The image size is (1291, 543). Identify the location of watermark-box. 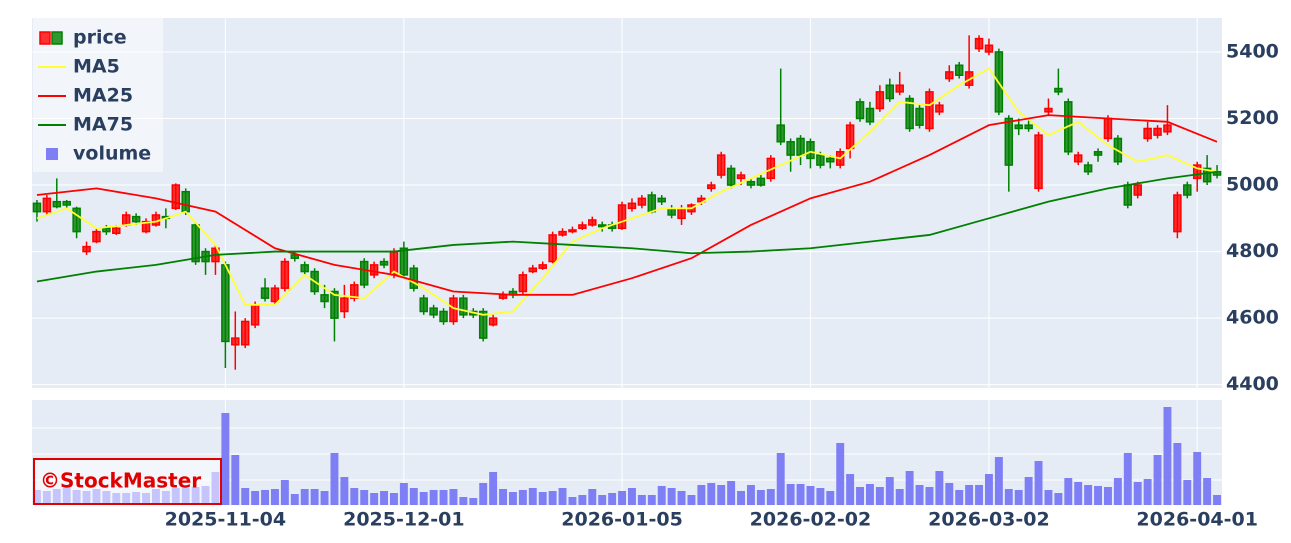
(127, 481).